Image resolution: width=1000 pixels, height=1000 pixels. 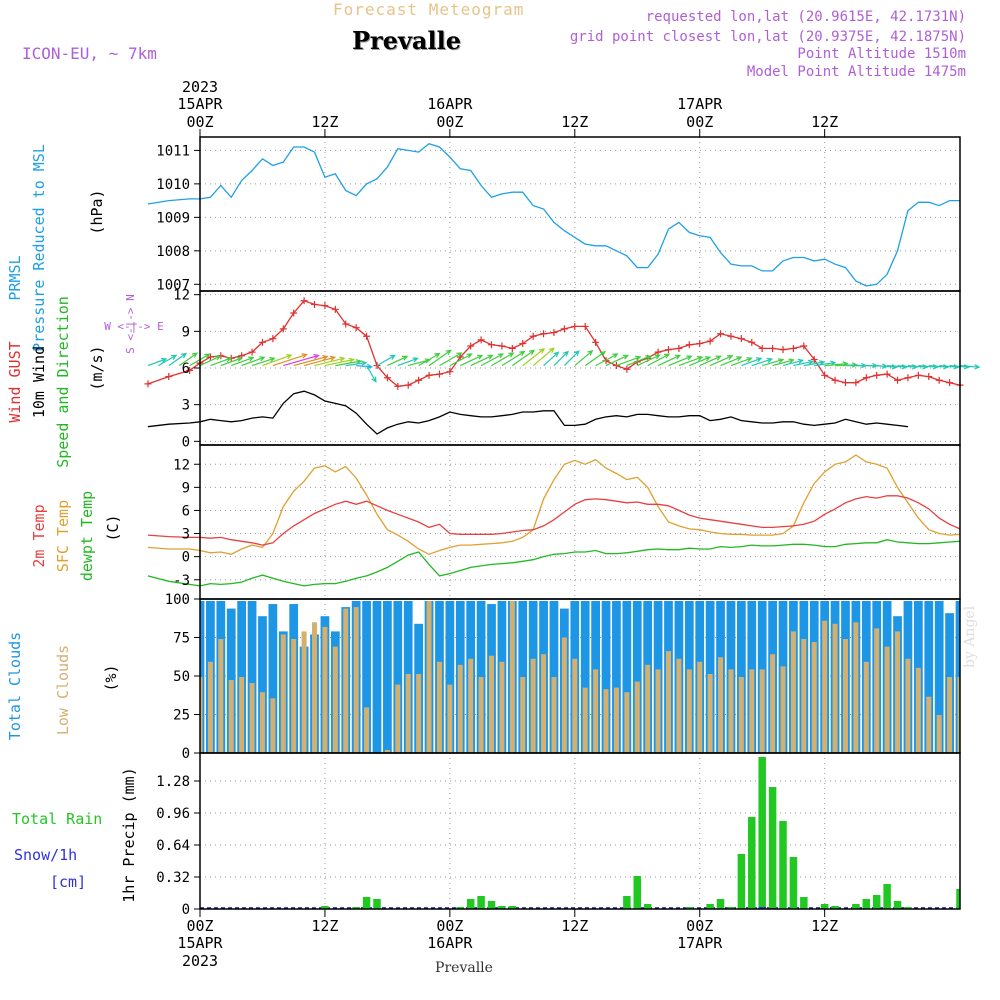 What do you see at coordinates (129, 834) in the screenshot?
I see `precip-axis-title: 1hr Precip (mm)` at bounding box center [129, 834].